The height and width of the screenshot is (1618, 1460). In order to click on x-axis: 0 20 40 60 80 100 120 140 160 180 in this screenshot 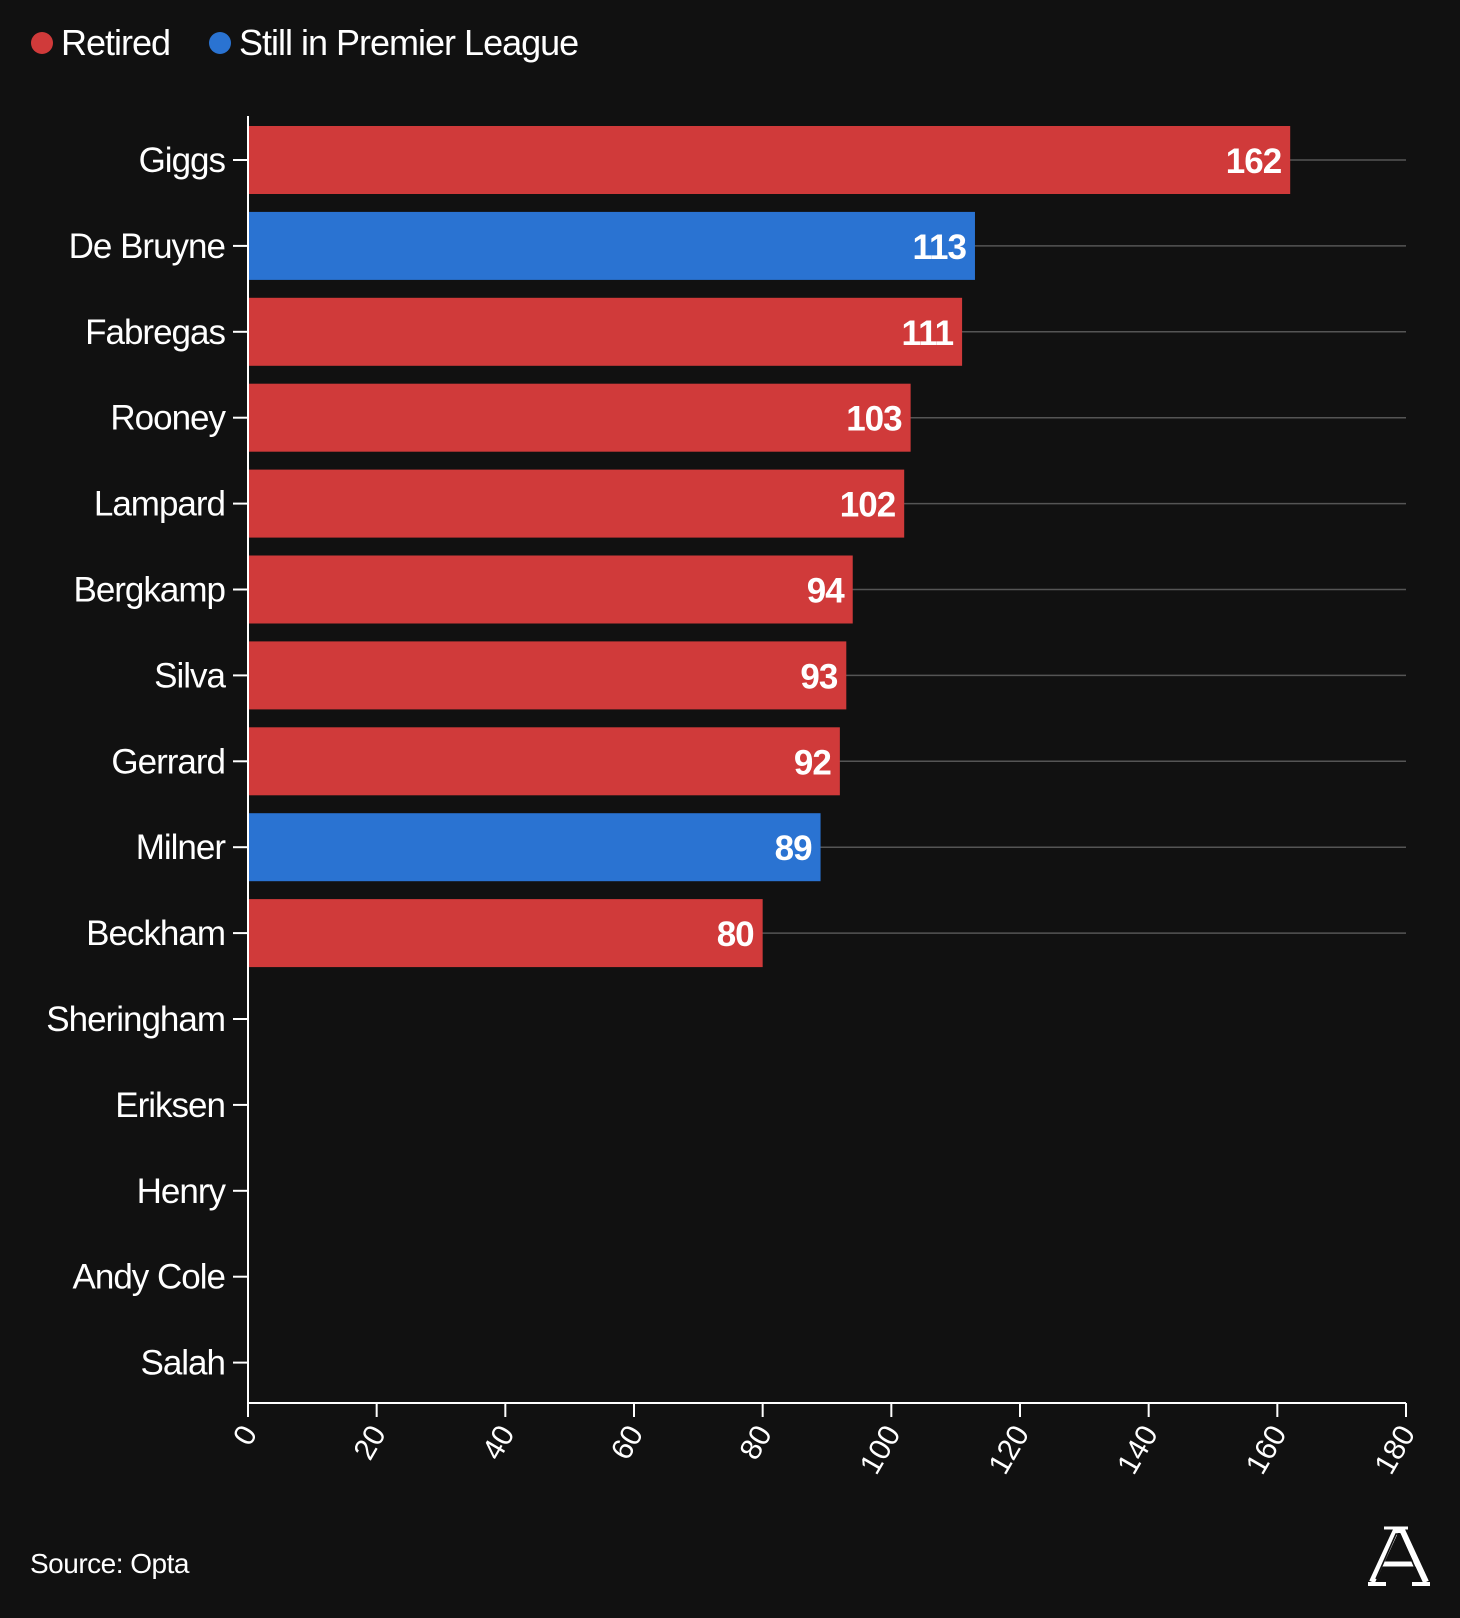, I will do `click(824, 1441)`.